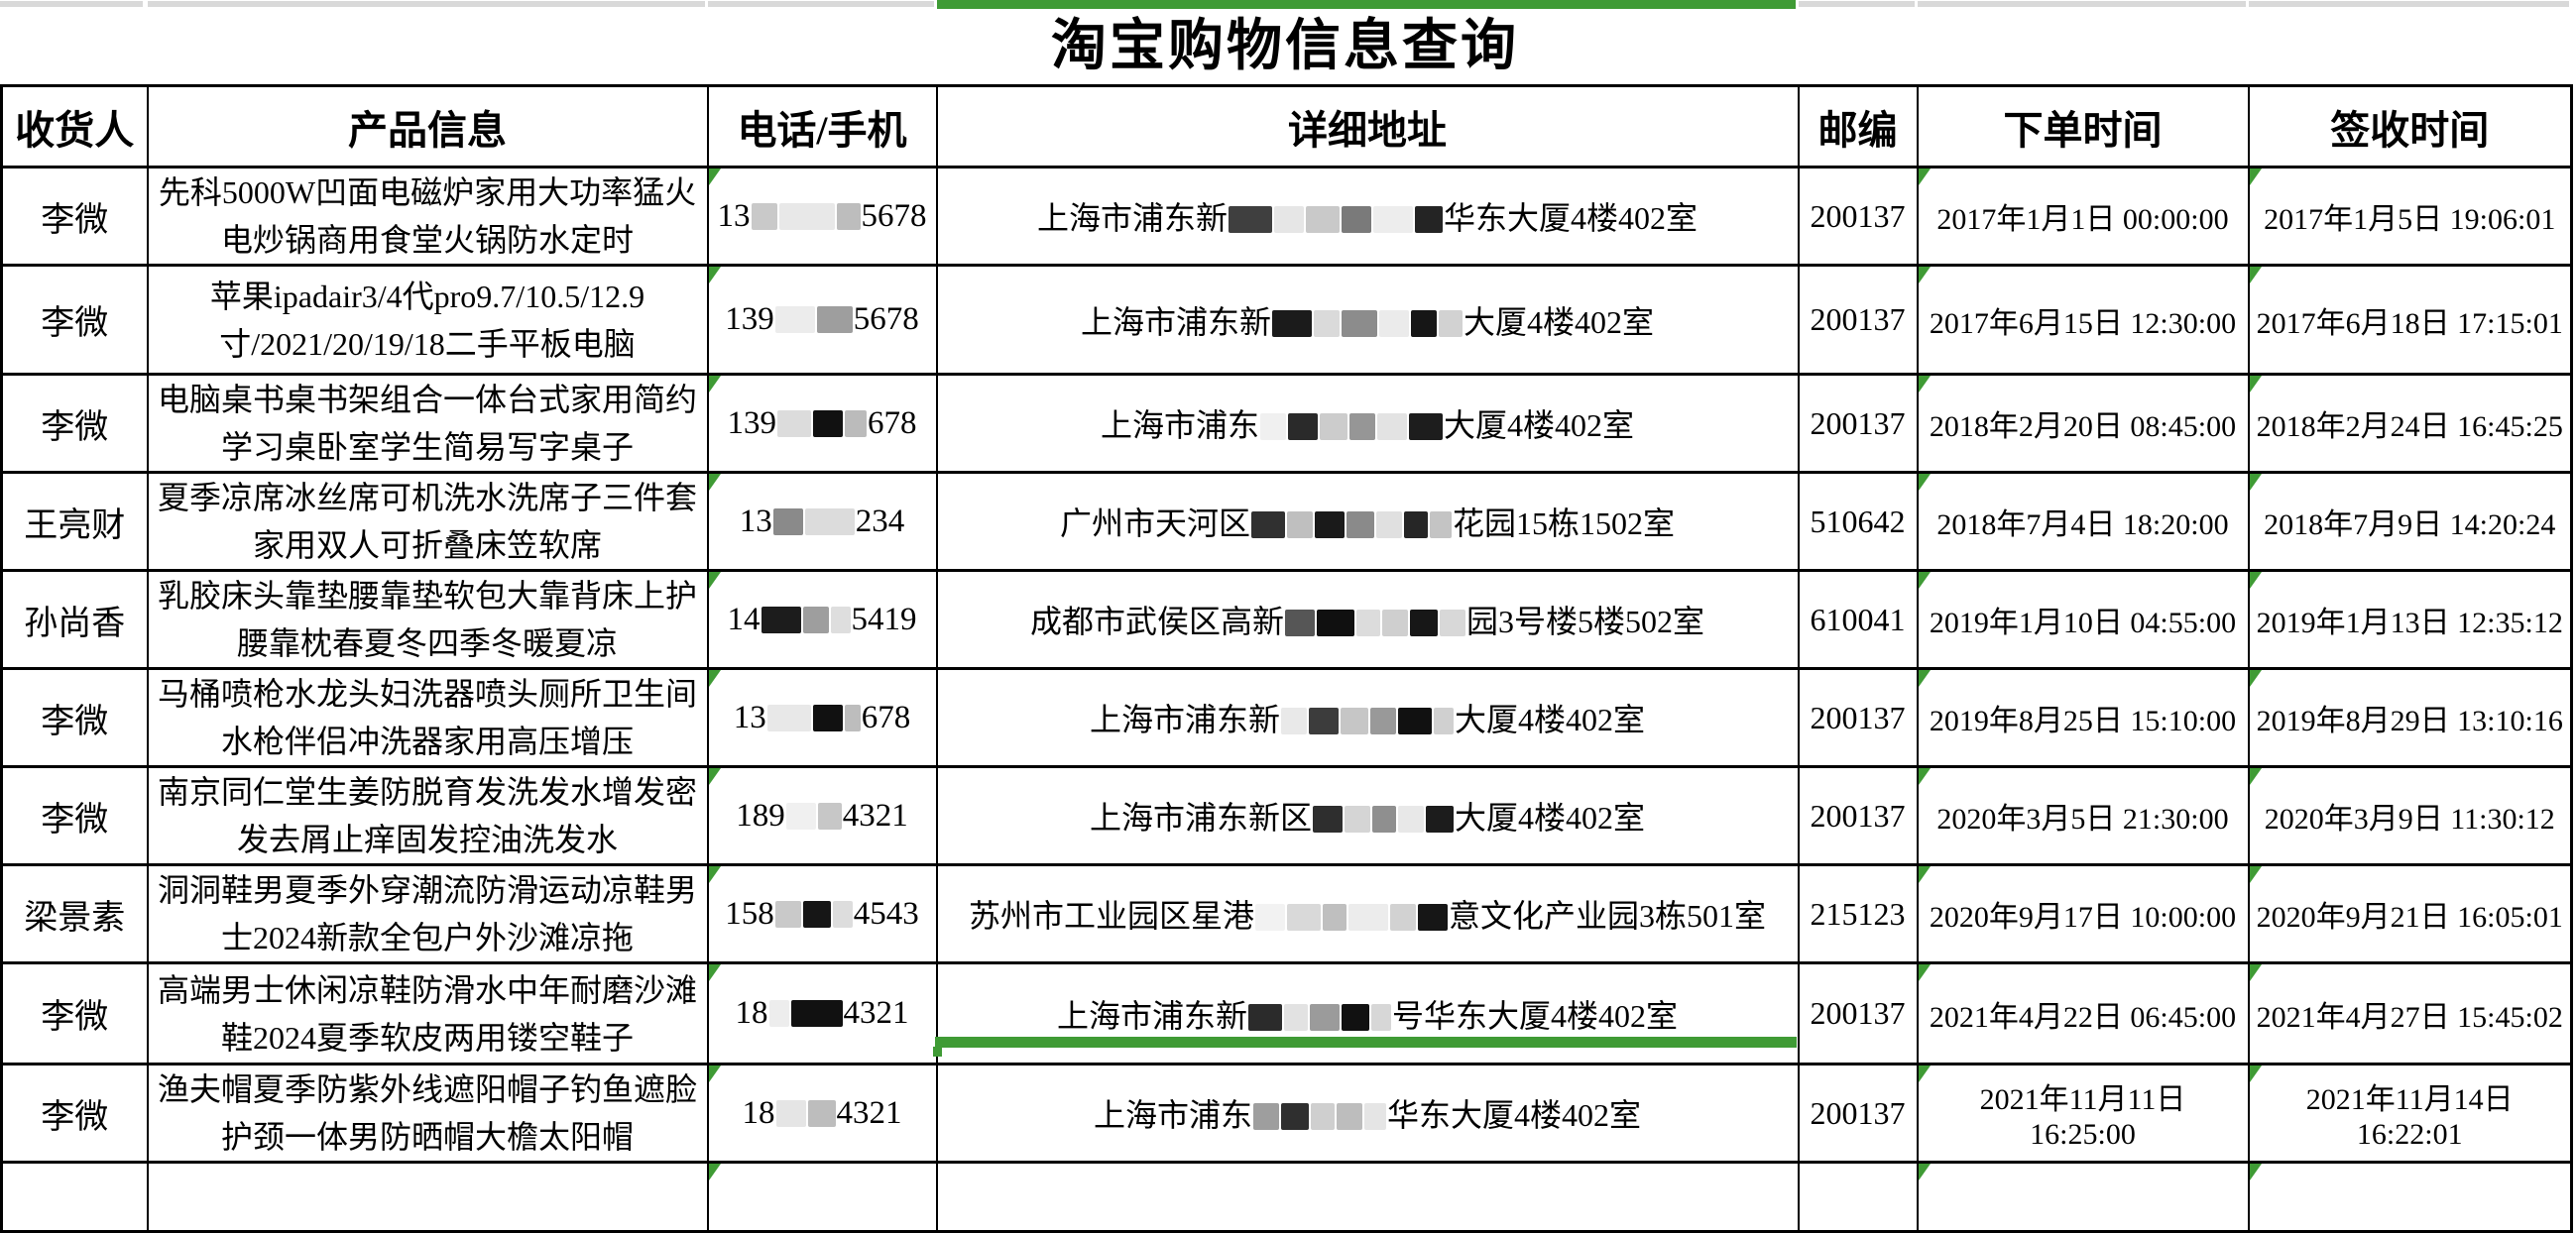 This screenshot has width=2576, height=1233. I want to click on recipient-cell: 王亮财, so click(75, 521).